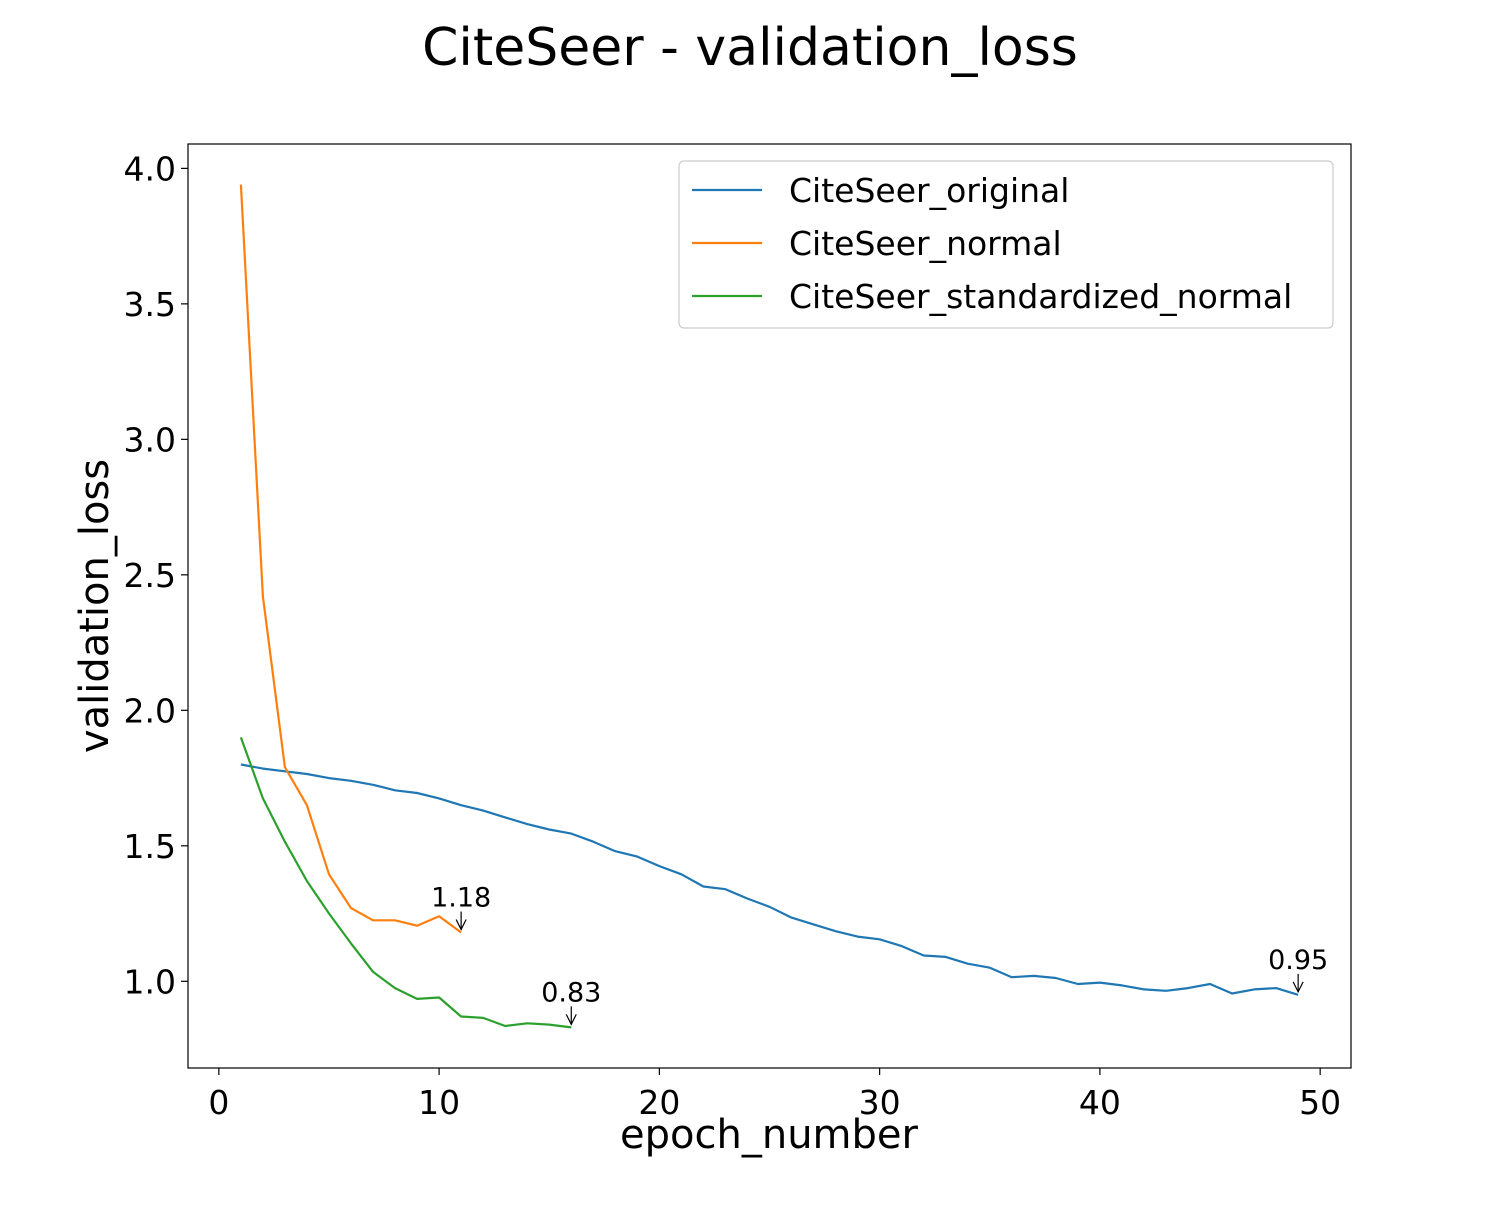 The height and width of the screenshot is (1205, 1500). What do you see at coordinates (150, 846) in the screenshot?
I see `y-tick-label: 1.5` at bounding box center [150, 846].